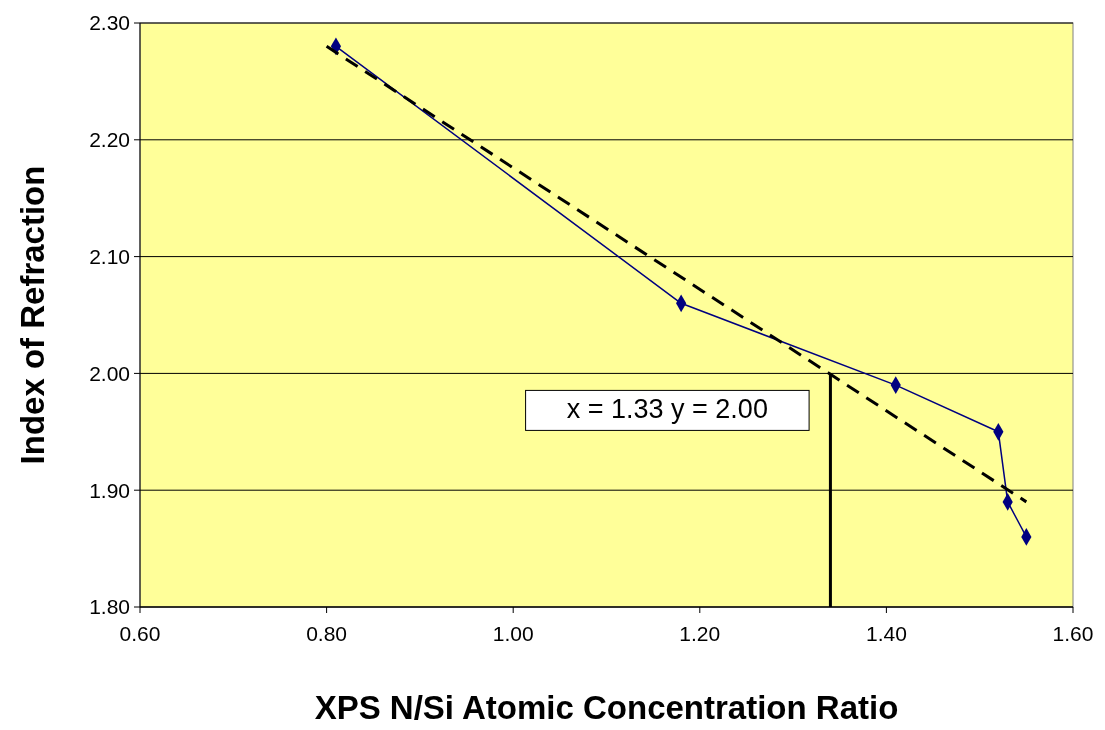 This screenshot has width=1105, height=730. What do you see at coordinates (700, 633) in the screenshot?
I see `x-tick-label: 1.20` at bounding box center [700, 633].